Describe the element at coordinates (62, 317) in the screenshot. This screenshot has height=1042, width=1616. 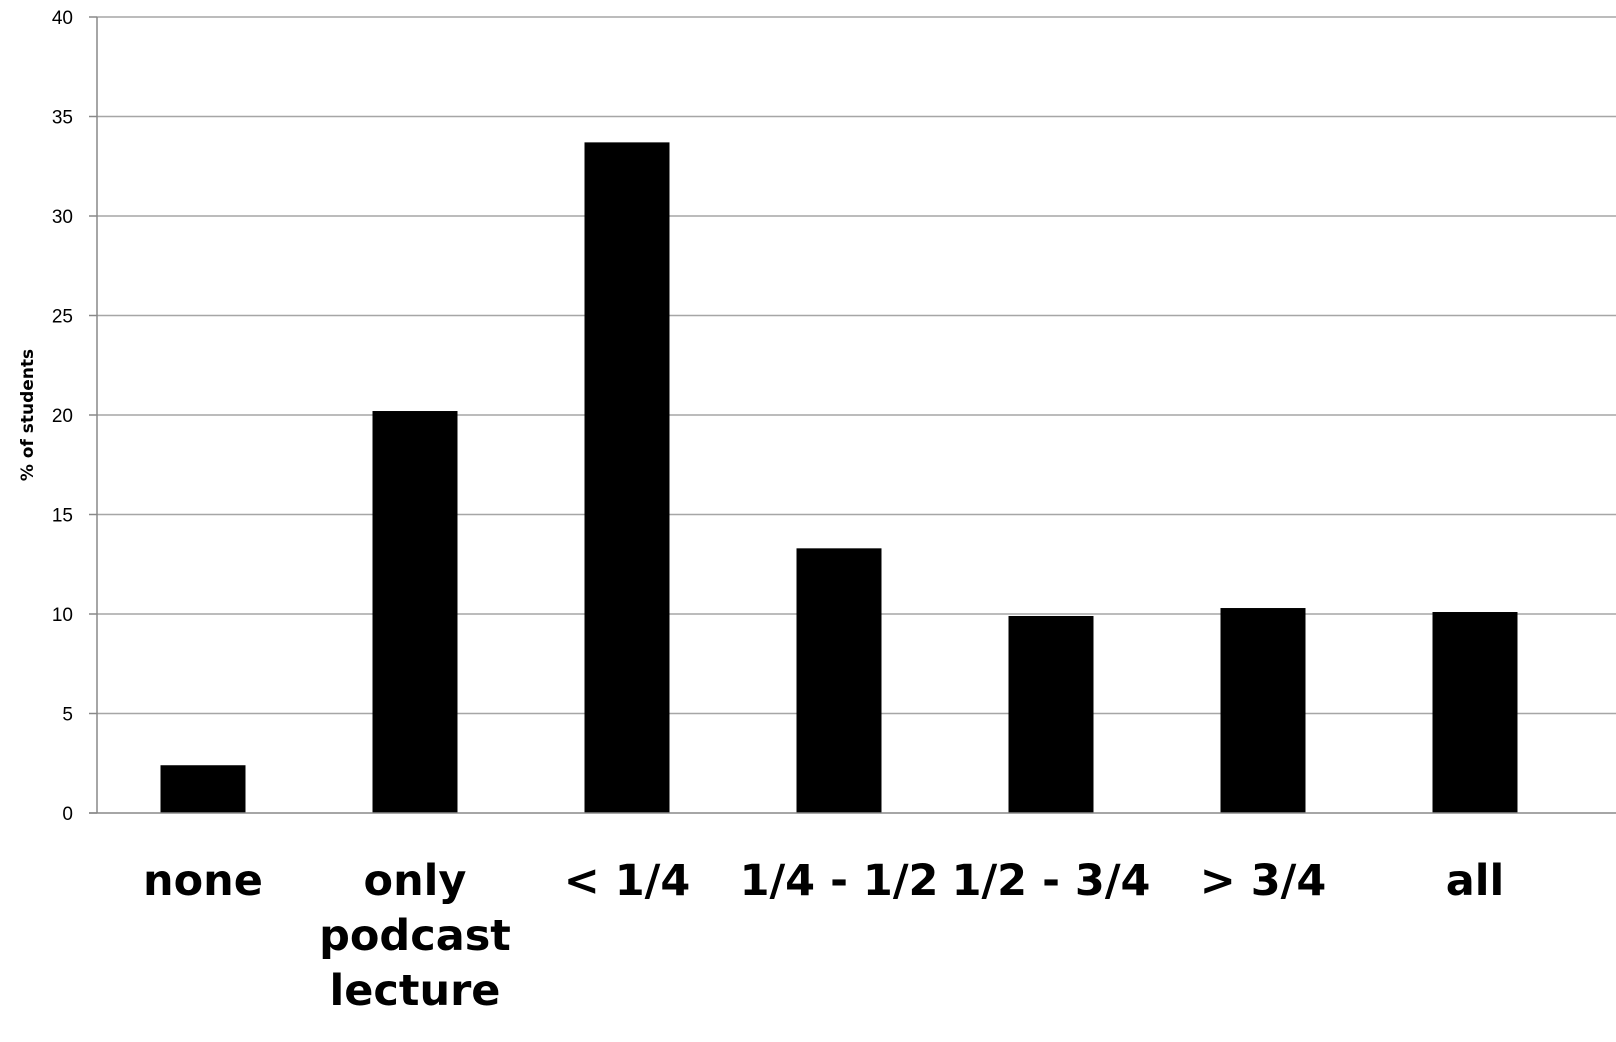
I see `y-tick-label: 25` at that location.